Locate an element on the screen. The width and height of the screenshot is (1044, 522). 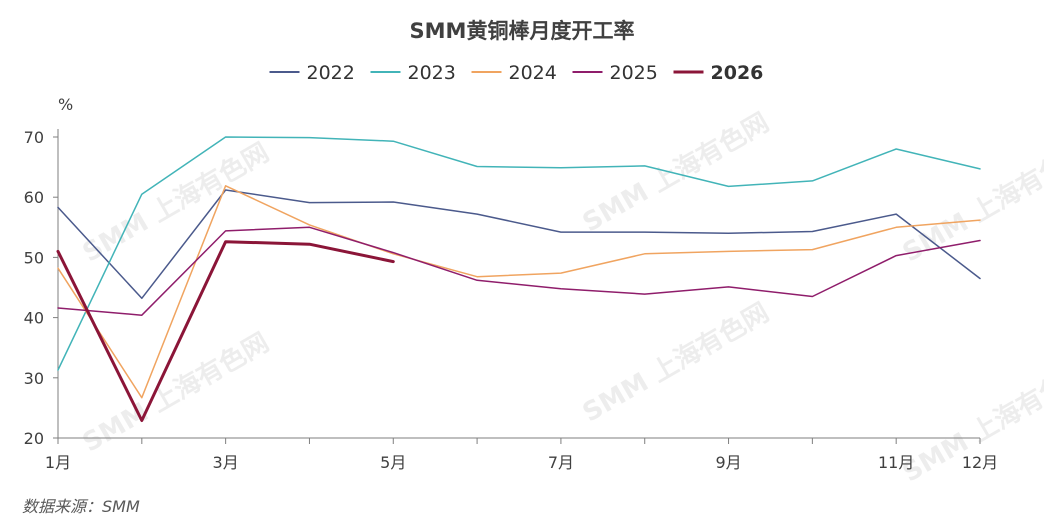
y-tick-label: 70 is located at coordinates (34, 137).